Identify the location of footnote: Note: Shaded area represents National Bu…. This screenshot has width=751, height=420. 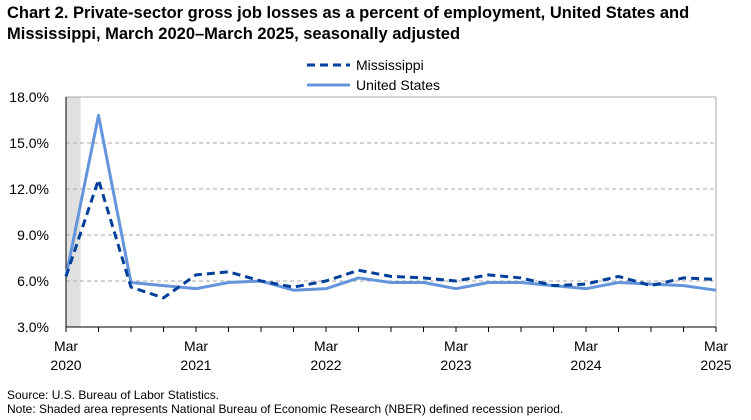
(285, 409).